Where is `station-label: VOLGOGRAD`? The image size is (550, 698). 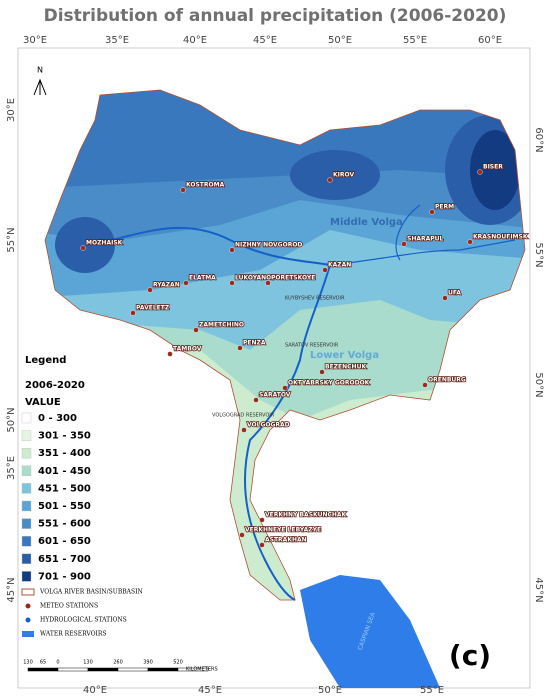
station-label: VOLGOGRAD is located at coordinates (268, 425).